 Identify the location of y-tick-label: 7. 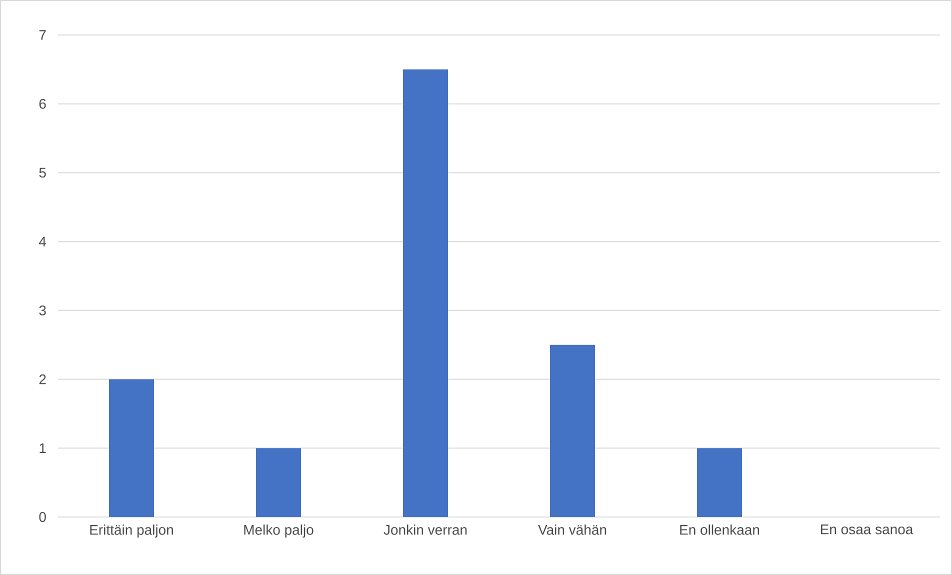
(42, 35).